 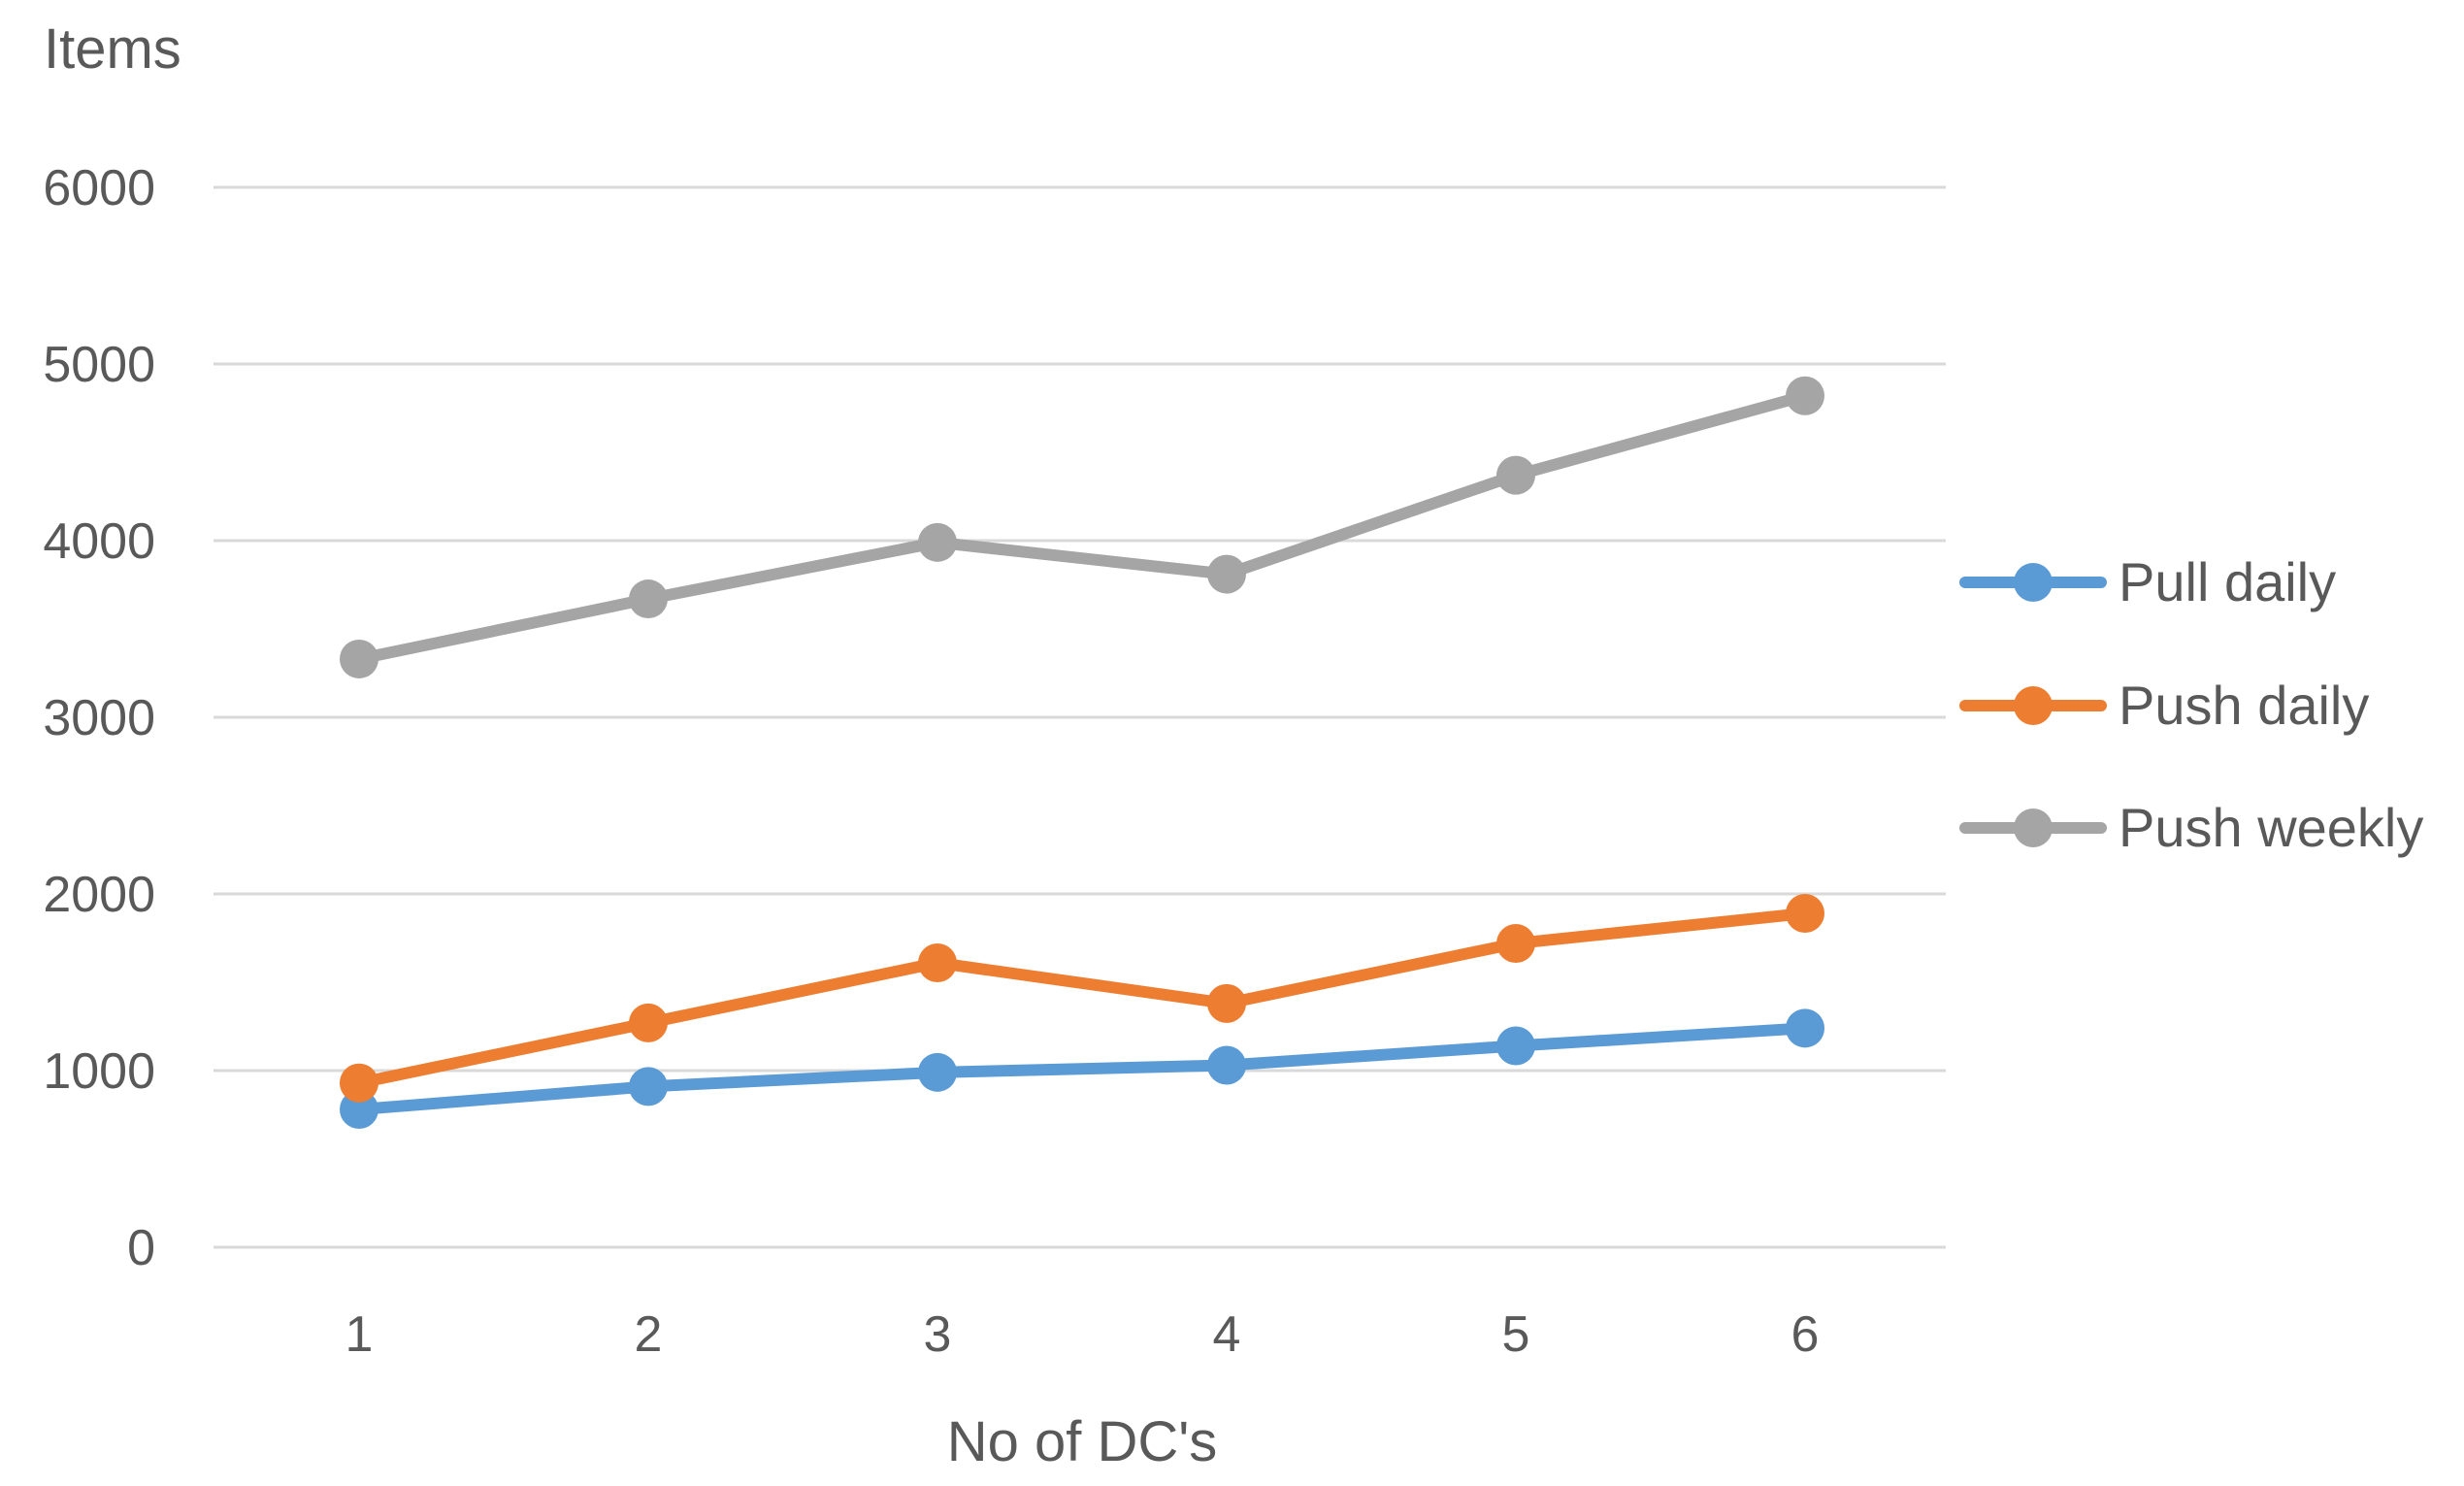 I want to click on series-push-weekly, so click(x=1082, y=527).